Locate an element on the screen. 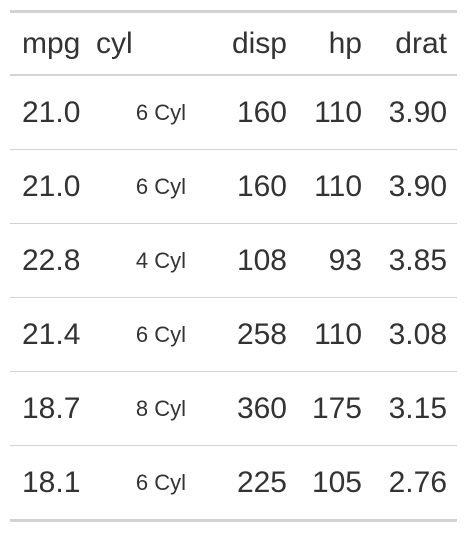 Image resolution: width=467 pixels, height=534 pixels. cell-disp: 258 is located at coordinates (243, 334).